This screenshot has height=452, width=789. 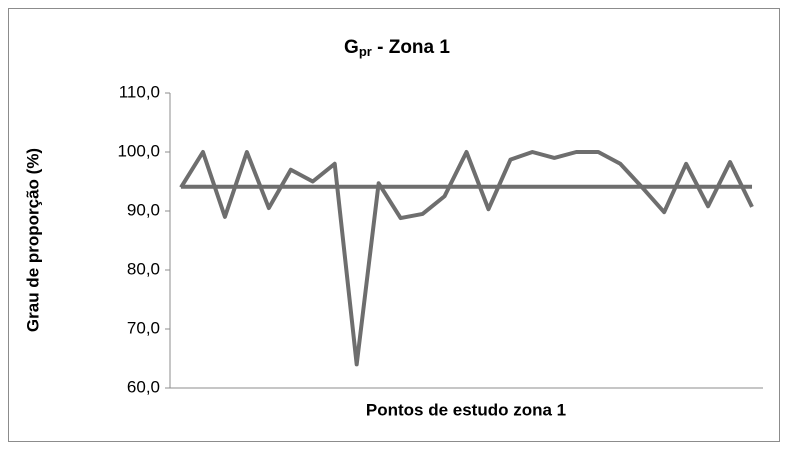 What do you see at coordinates (466, 409) in the screenshot?
I see `x-axis-label: Pontos de estudo zona 1` at bounding box center [466, 409].